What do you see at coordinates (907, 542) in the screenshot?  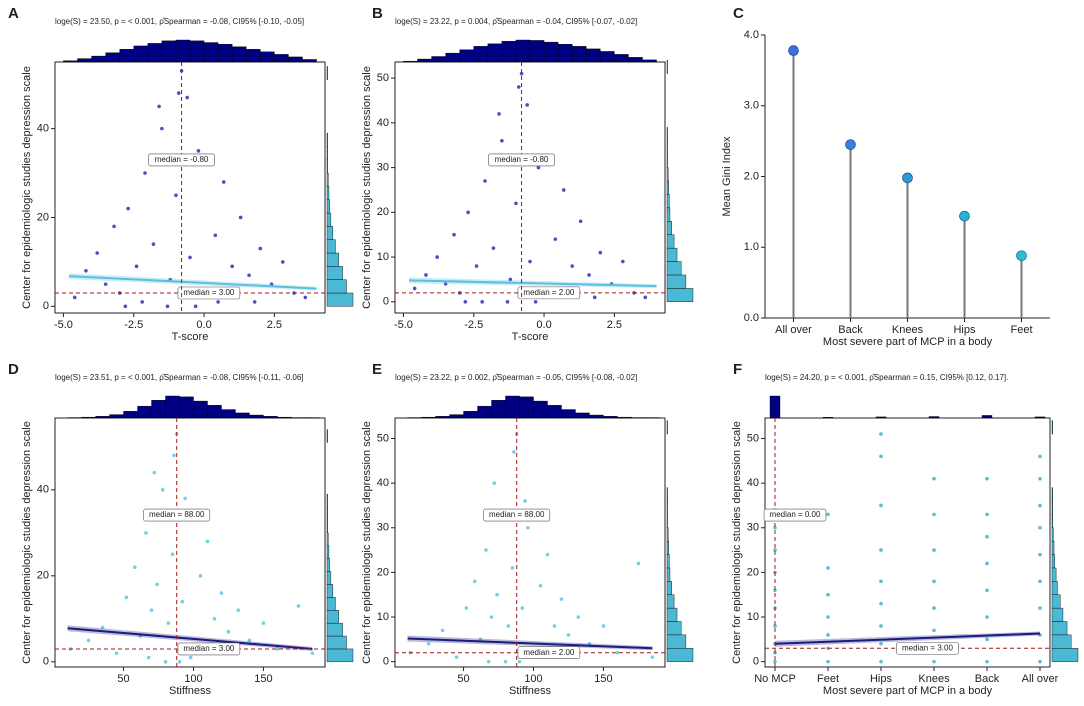 I see `plot-frame` at bounding box center [907, 542].